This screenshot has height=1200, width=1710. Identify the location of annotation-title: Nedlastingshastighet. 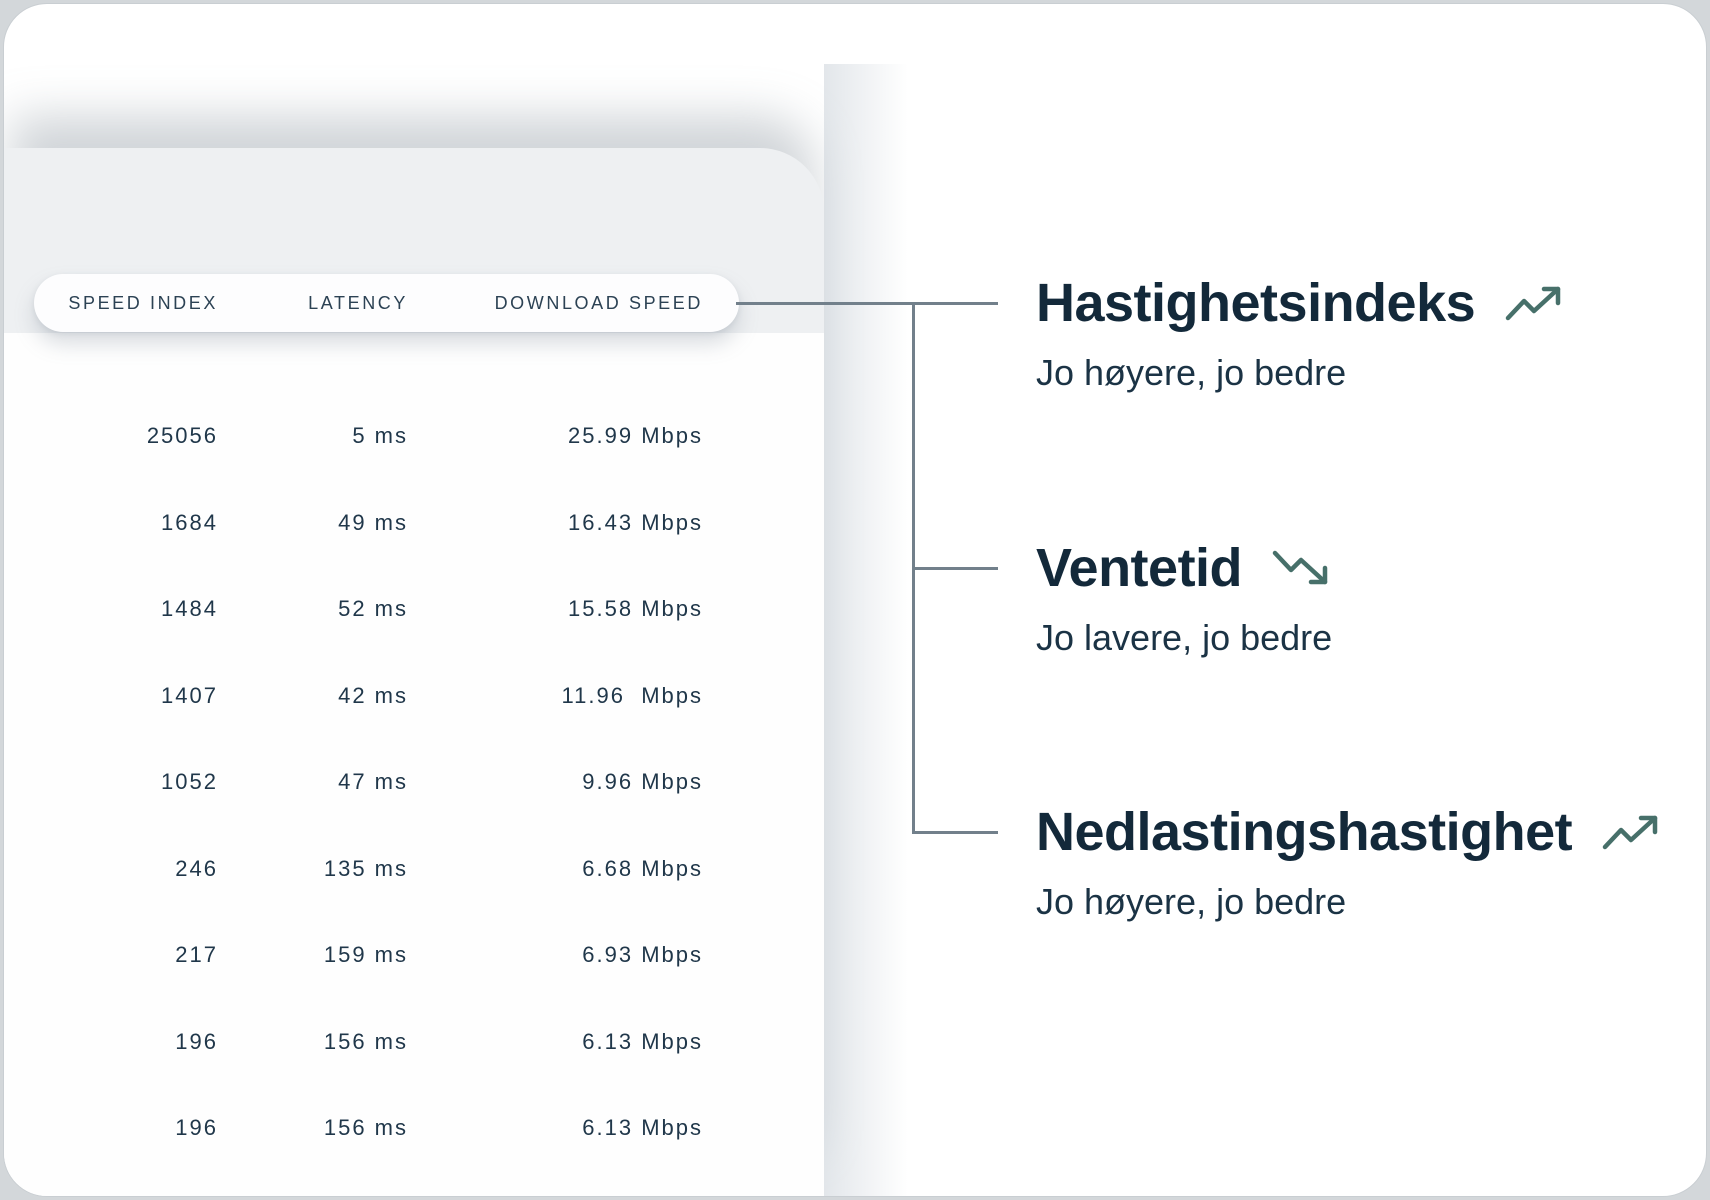
(1304, 832).